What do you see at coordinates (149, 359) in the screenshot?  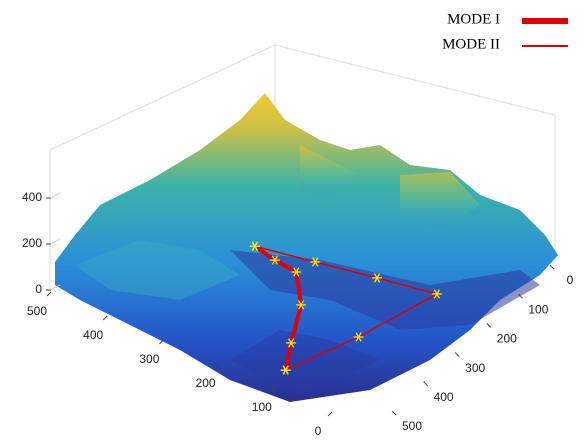 I see `x-tick-label: 300` at bounding box center [149, 359].